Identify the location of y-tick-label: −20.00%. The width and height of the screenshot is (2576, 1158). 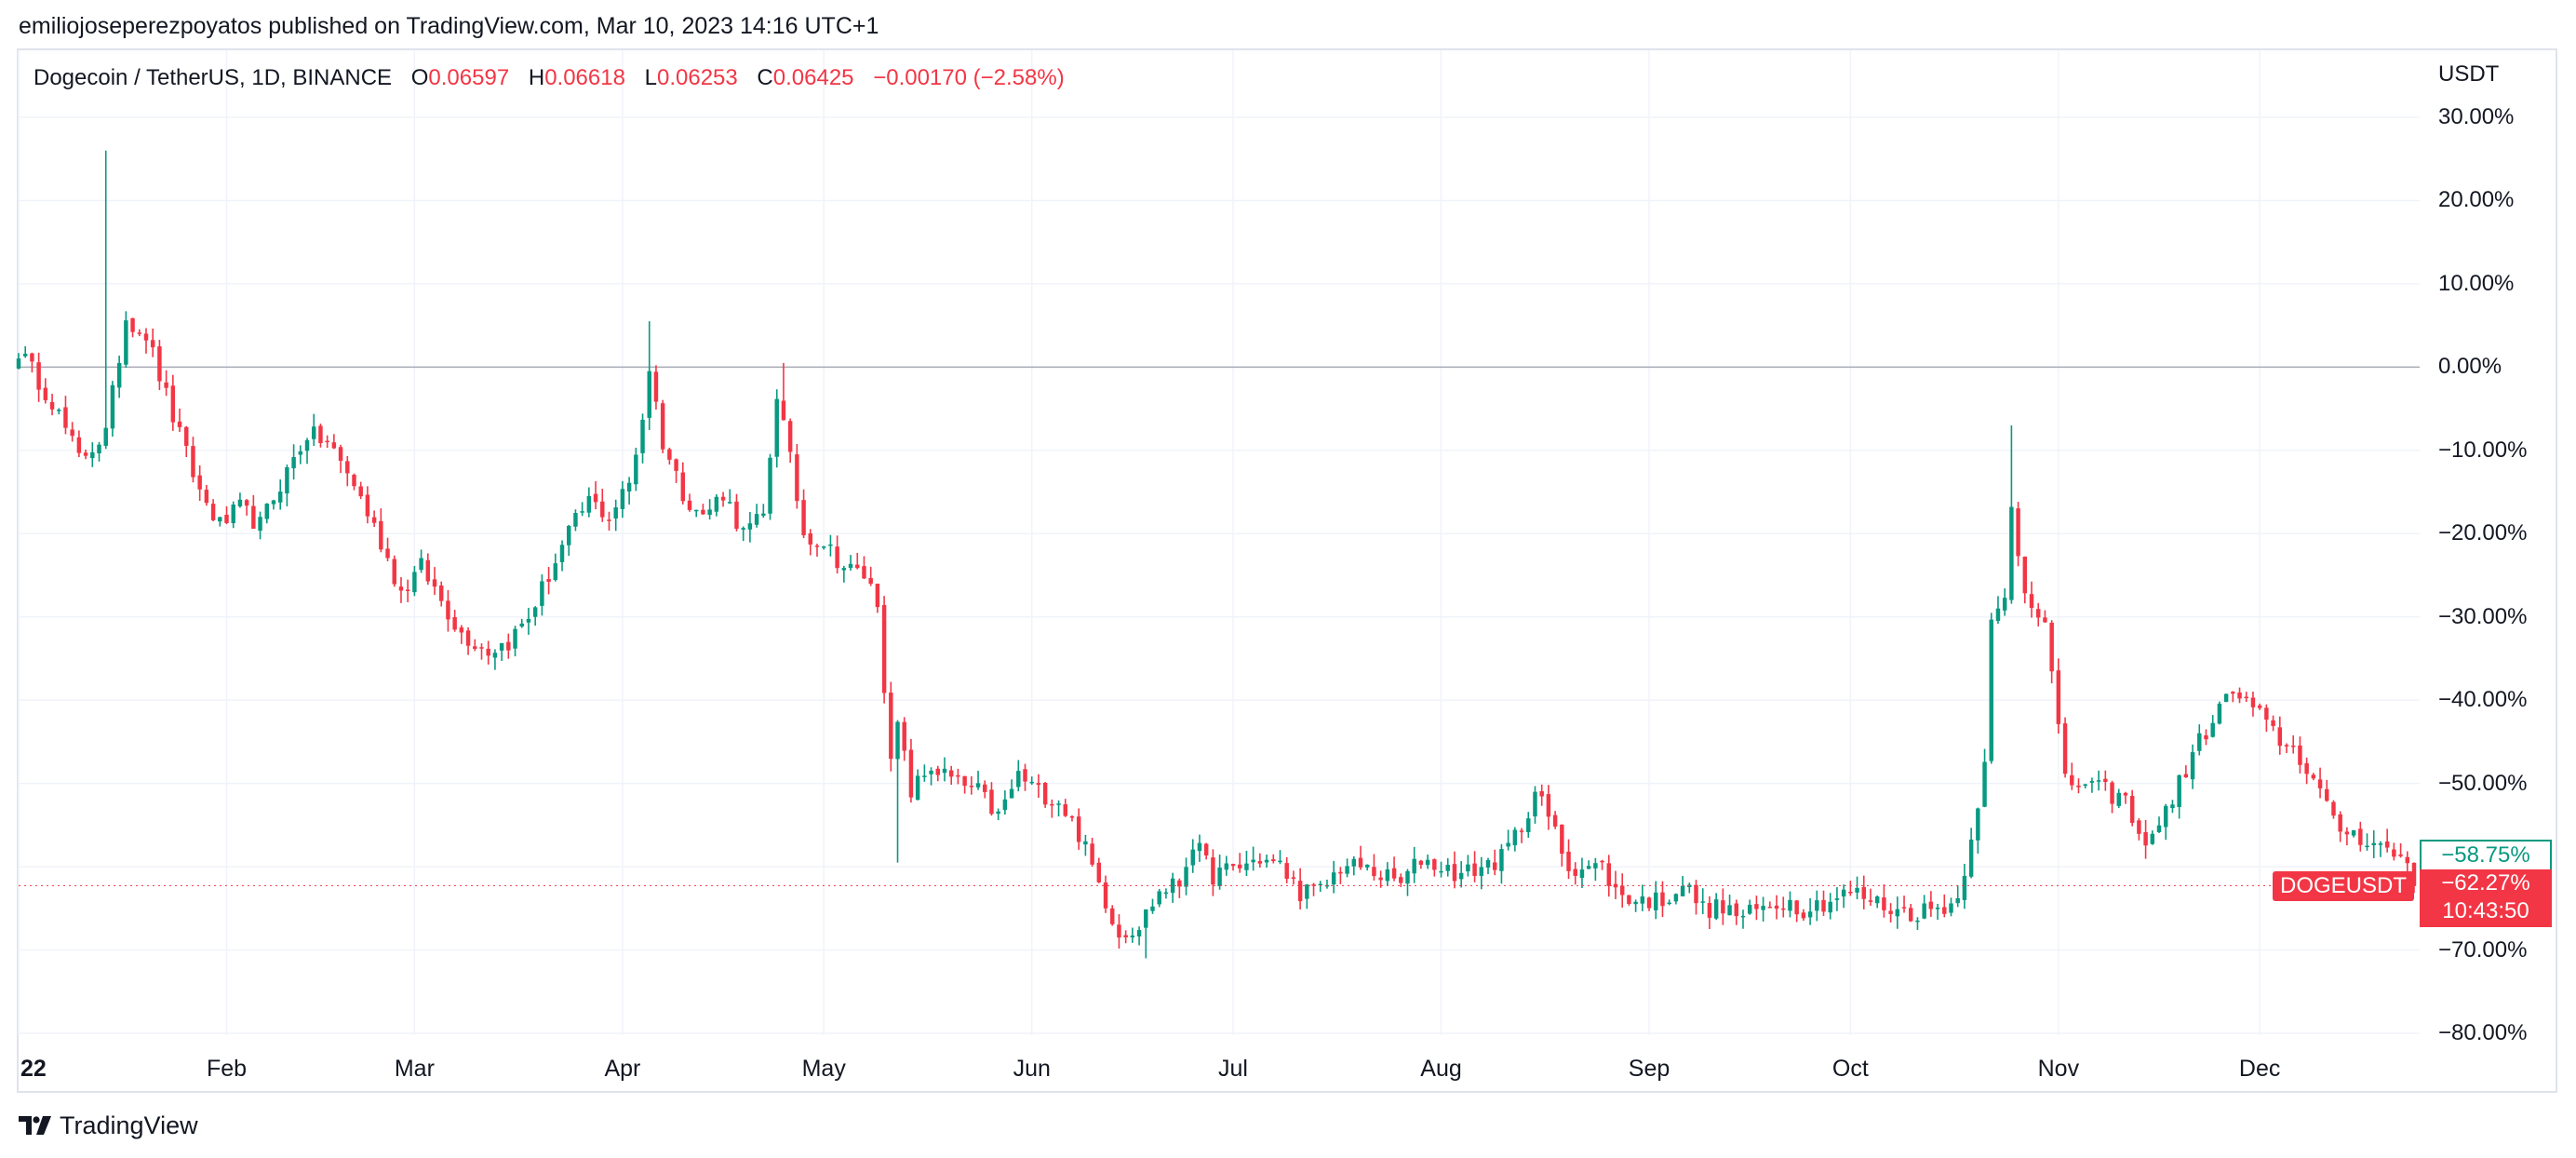
(2483, 533).